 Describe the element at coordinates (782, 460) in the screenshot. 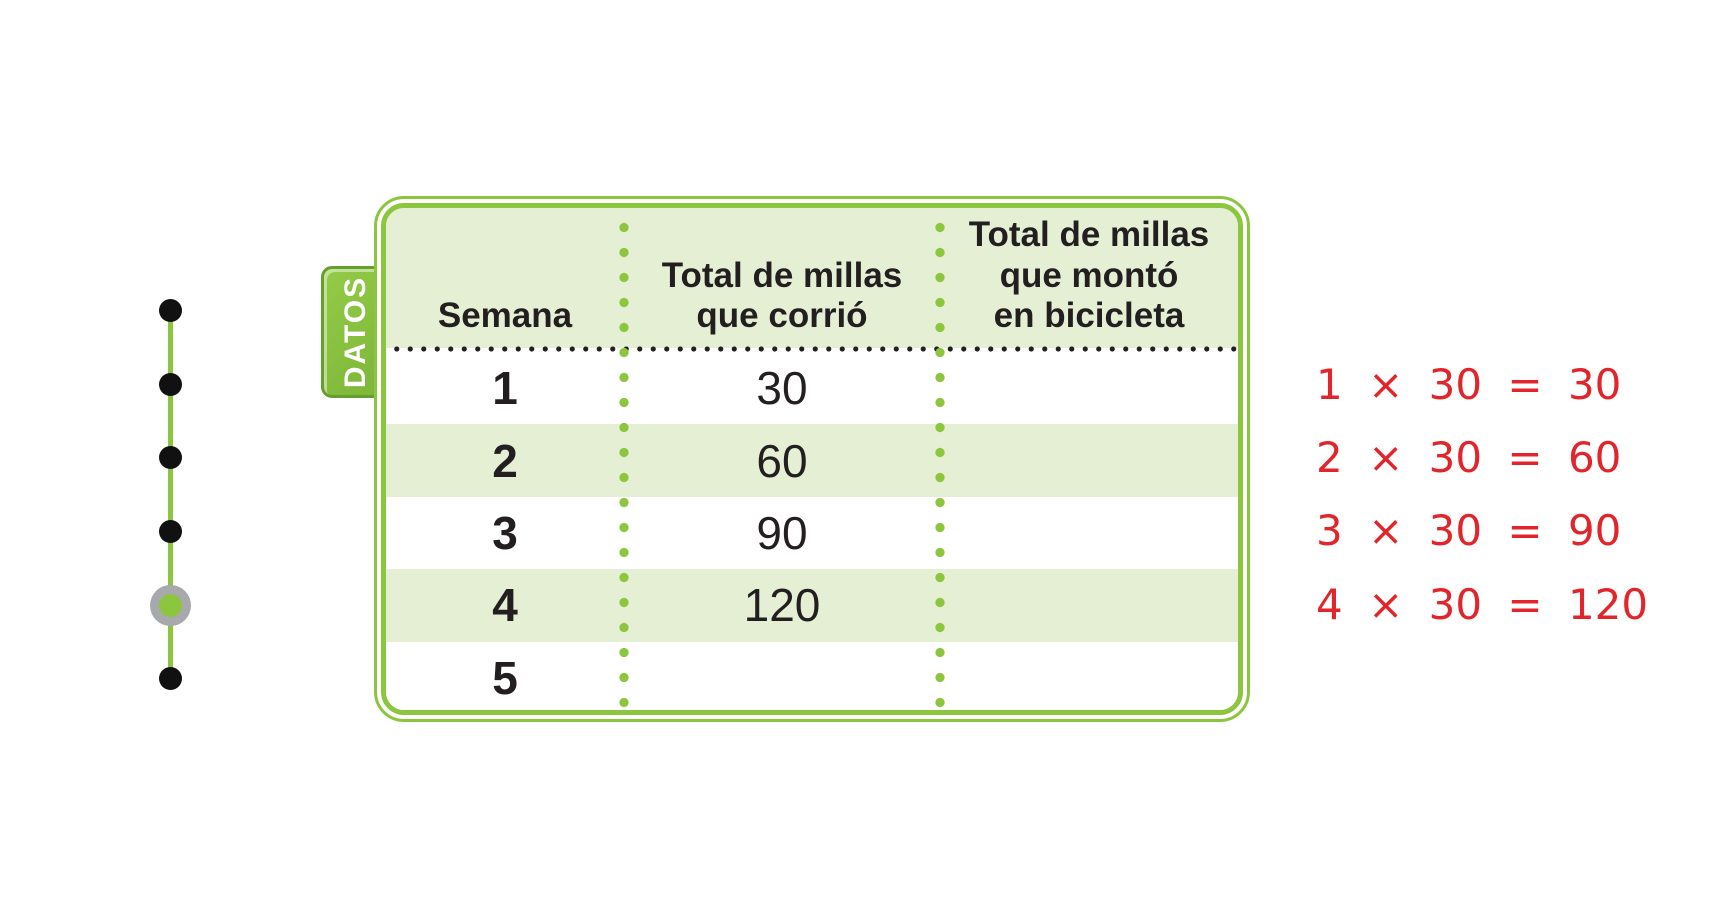

I see `cell-corrio: 60` at that location.